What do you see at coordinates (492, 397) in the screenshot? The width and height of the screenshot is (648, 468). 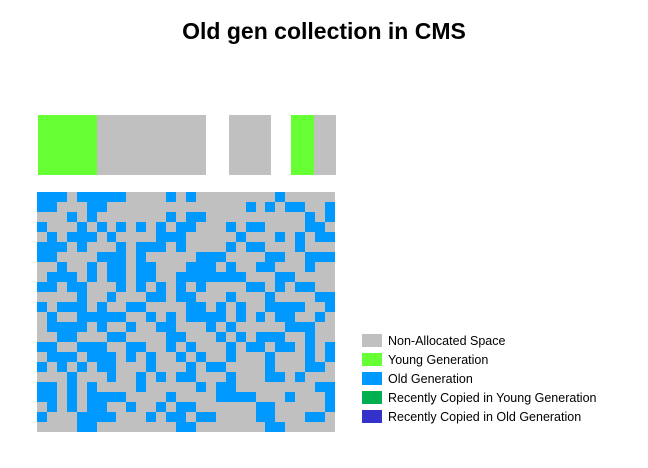 I see `legend-label: Recently Copied in Young Generation` at bounding box center [492, 397].